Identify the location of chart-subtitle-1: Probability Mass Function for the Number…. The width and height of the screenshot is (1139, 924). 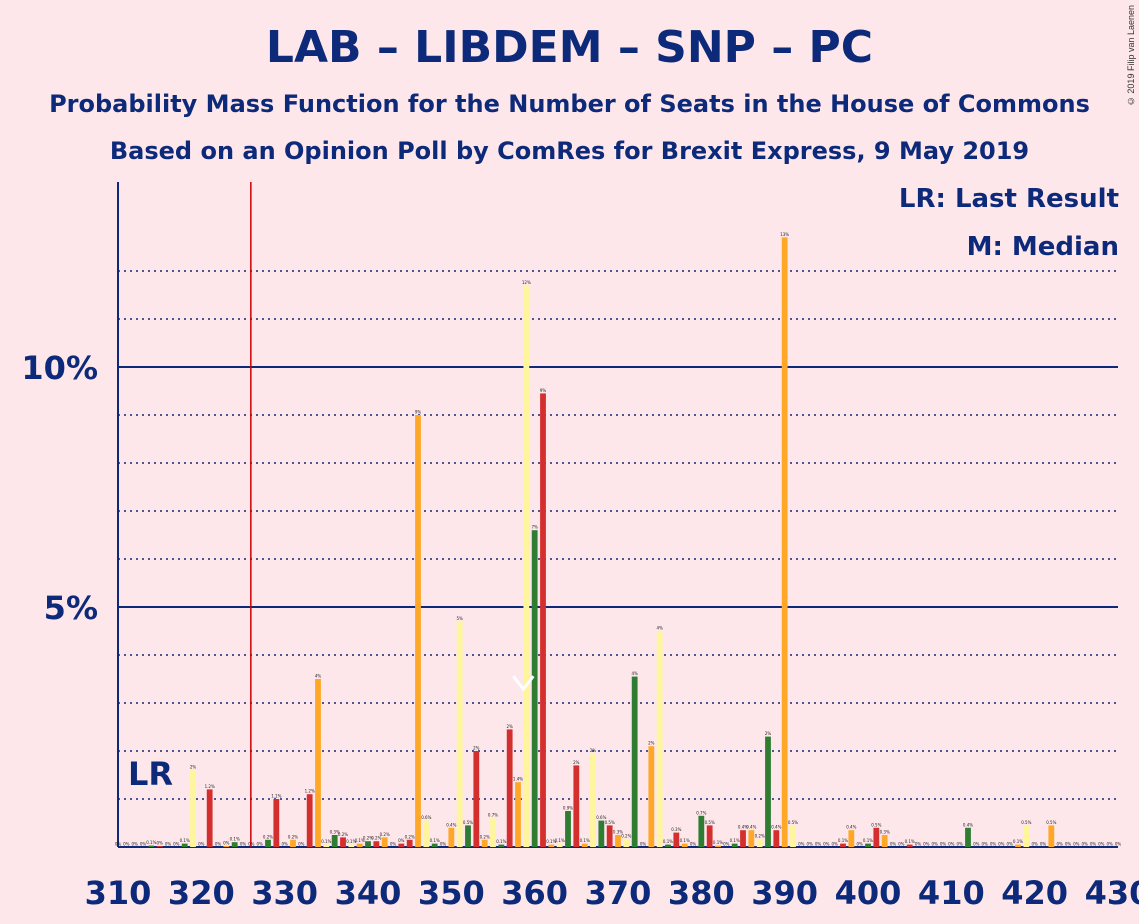
(569, 104).